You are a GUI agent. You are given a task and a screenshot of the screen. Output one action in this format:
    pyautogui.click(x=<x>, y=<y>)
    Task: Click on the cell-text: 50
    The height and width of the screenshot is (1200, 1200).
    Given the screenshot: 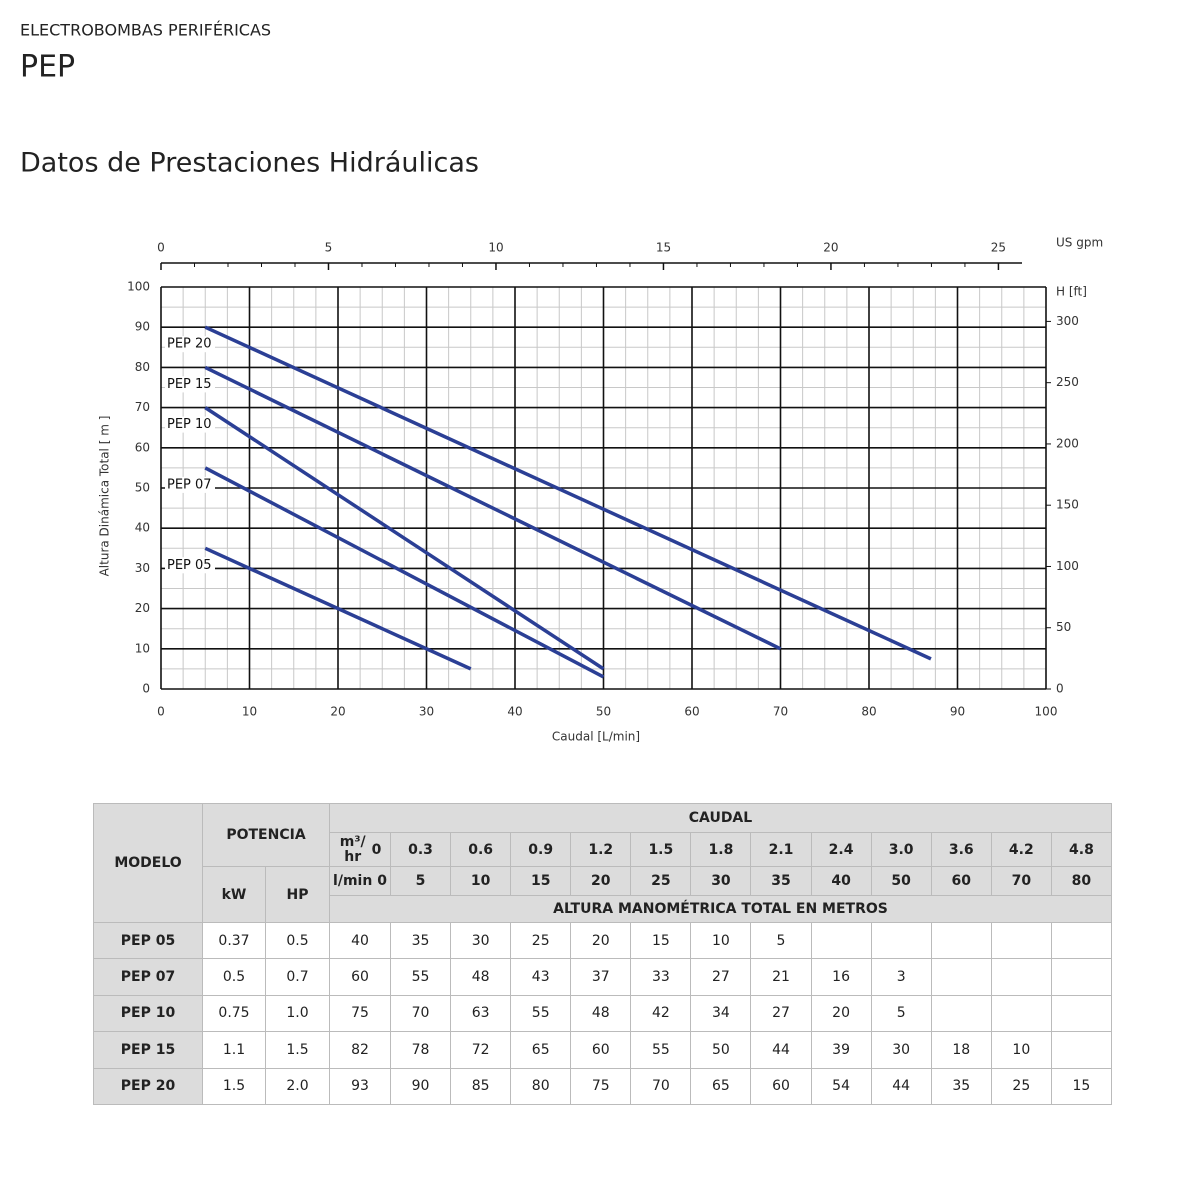 What is the action you would take?
    pyautogui.click(x=901, y=881)
    